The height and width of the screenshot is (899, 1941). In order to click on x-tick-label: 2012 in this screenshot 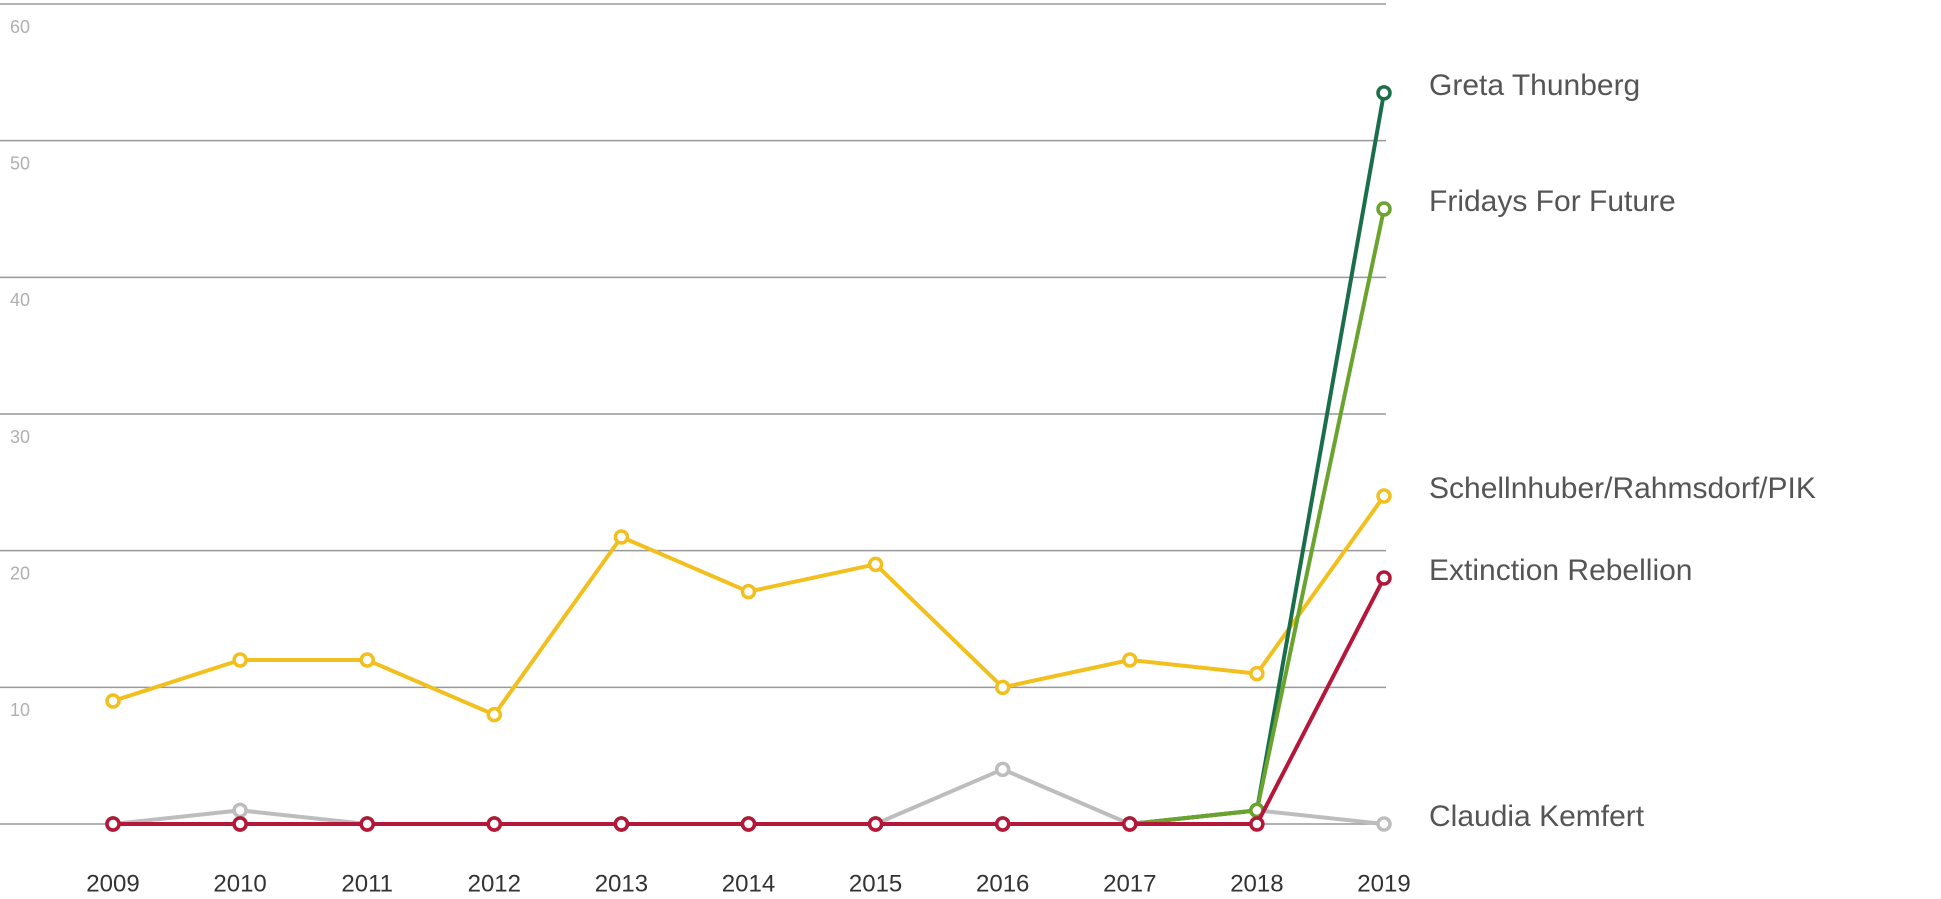, I will do `click(494, 883)`.